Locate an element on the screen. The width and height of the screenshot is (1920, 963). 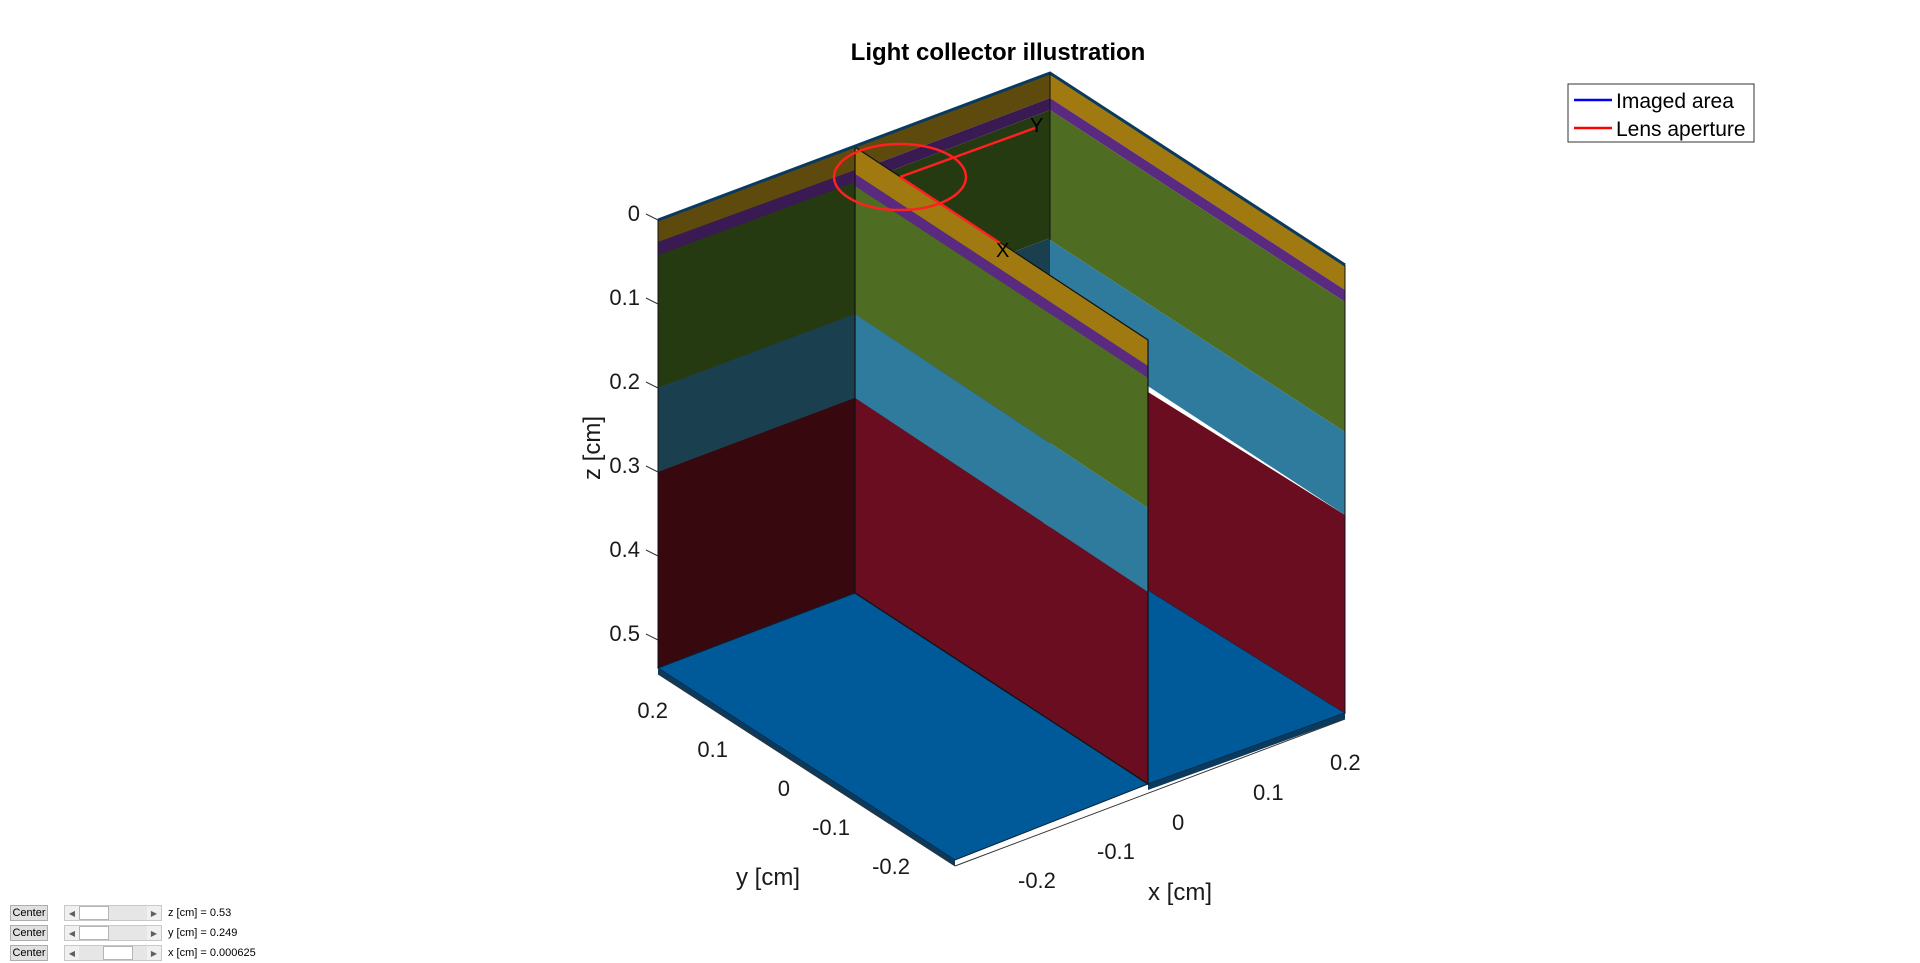
legend-label-lens-aperture: Lens aperture is located at coordinates (1681, 129).